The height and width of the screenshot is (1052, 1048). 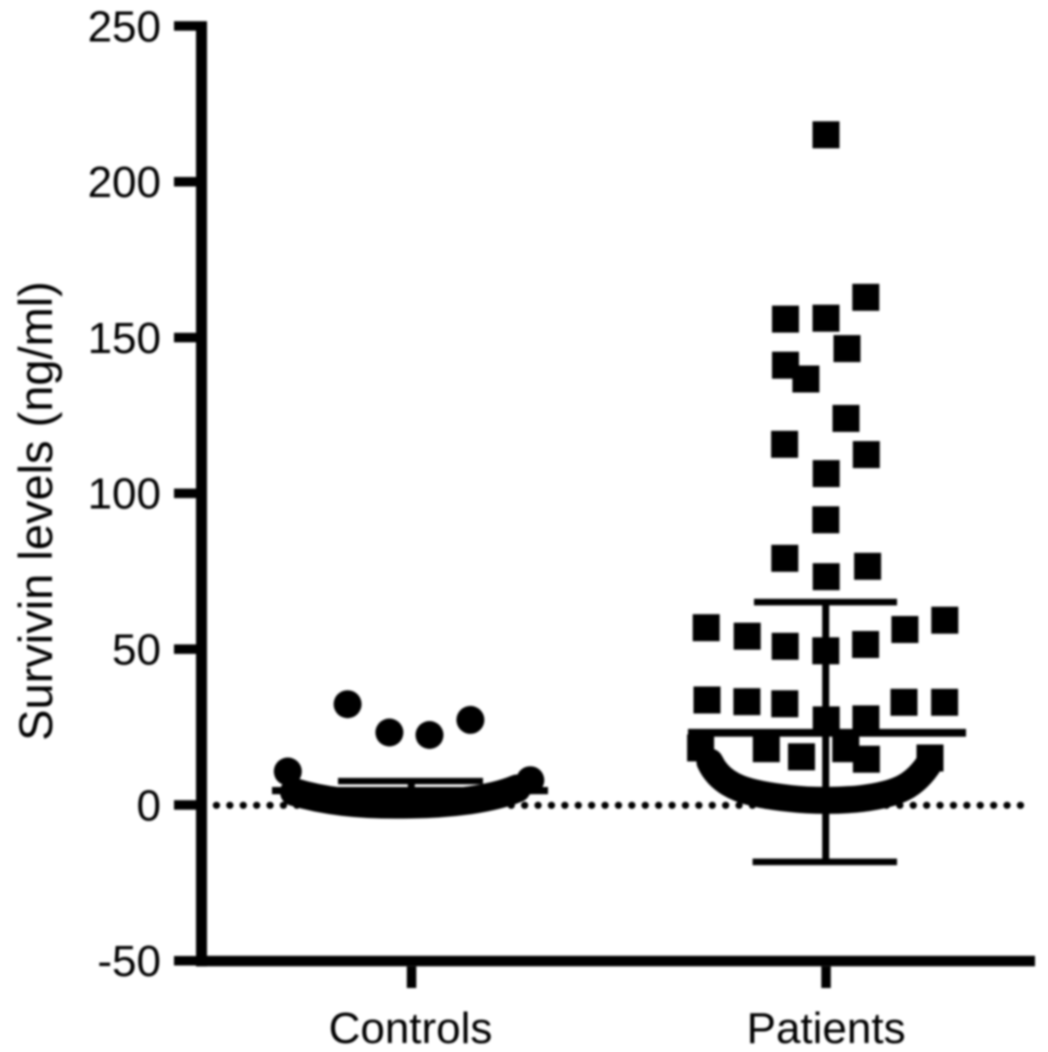 What do you see at coordinates (35, 511) in the screenshot?
I see `svg-text: Survivin levels (ng/ml)` at bounding box center [35, 511].